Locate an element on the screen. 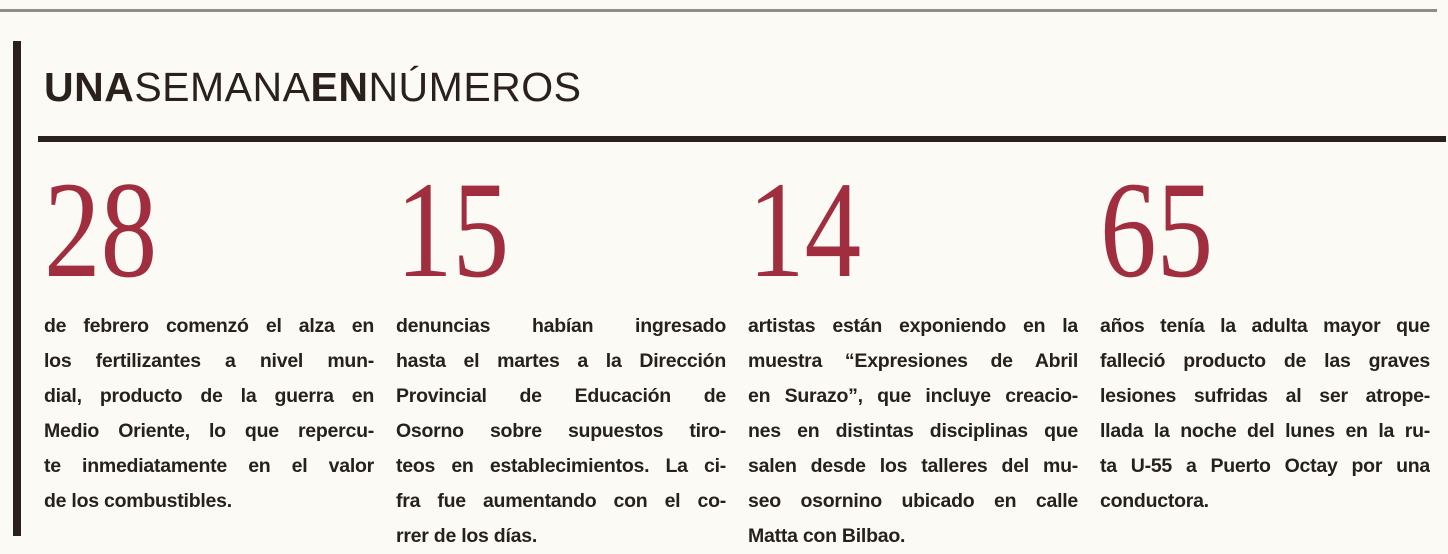 The image size is (1448, 554). paragraph-line: seo osornino ubicado en calle is located at coordinates (913, 500).